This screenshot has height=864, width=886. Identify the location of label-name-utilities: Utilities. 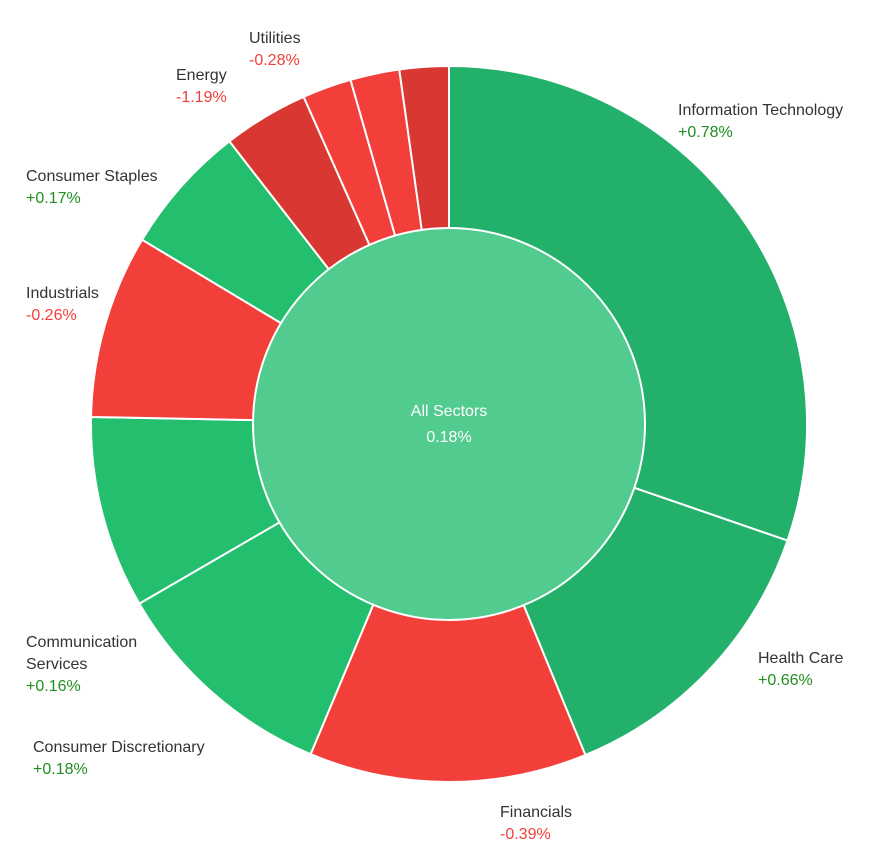
(275, 38).